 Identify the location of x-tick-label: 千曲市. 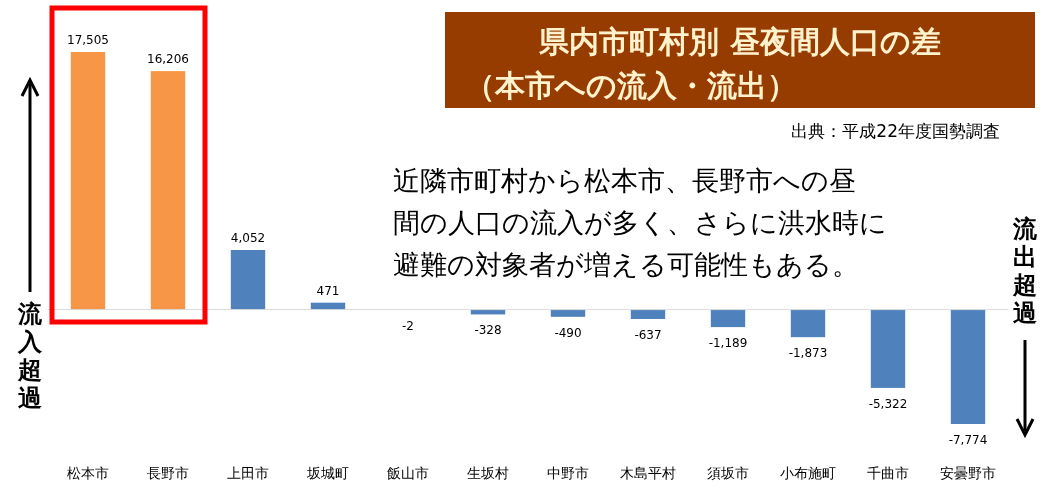
(888, 473).